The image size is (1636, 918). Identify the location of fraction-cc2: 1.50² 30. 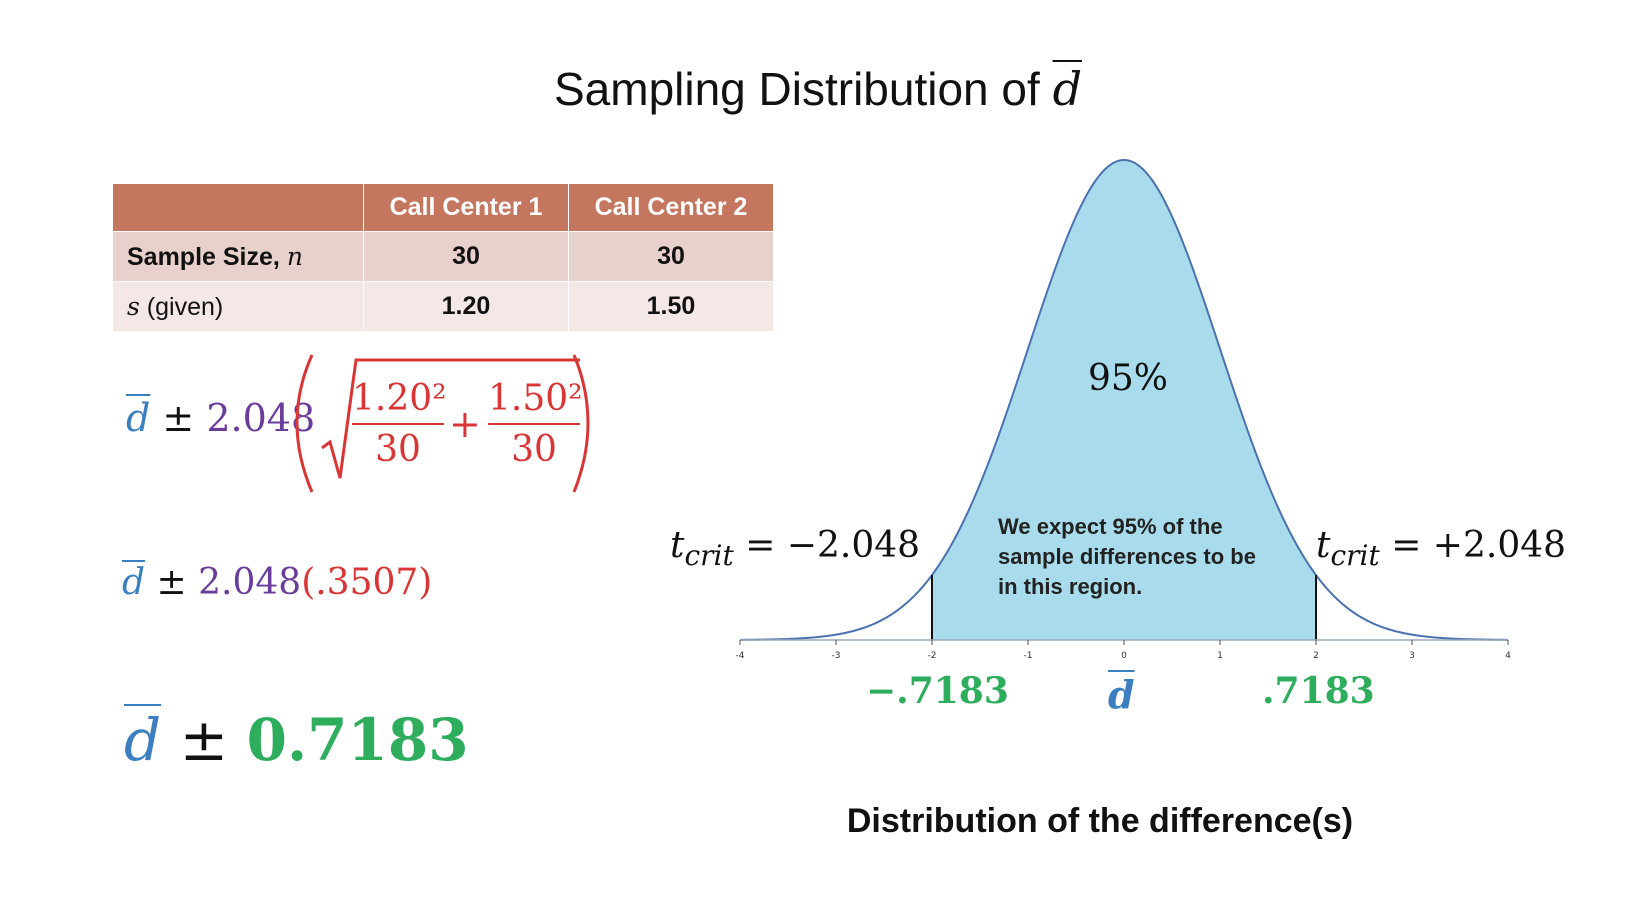
(535, 424).